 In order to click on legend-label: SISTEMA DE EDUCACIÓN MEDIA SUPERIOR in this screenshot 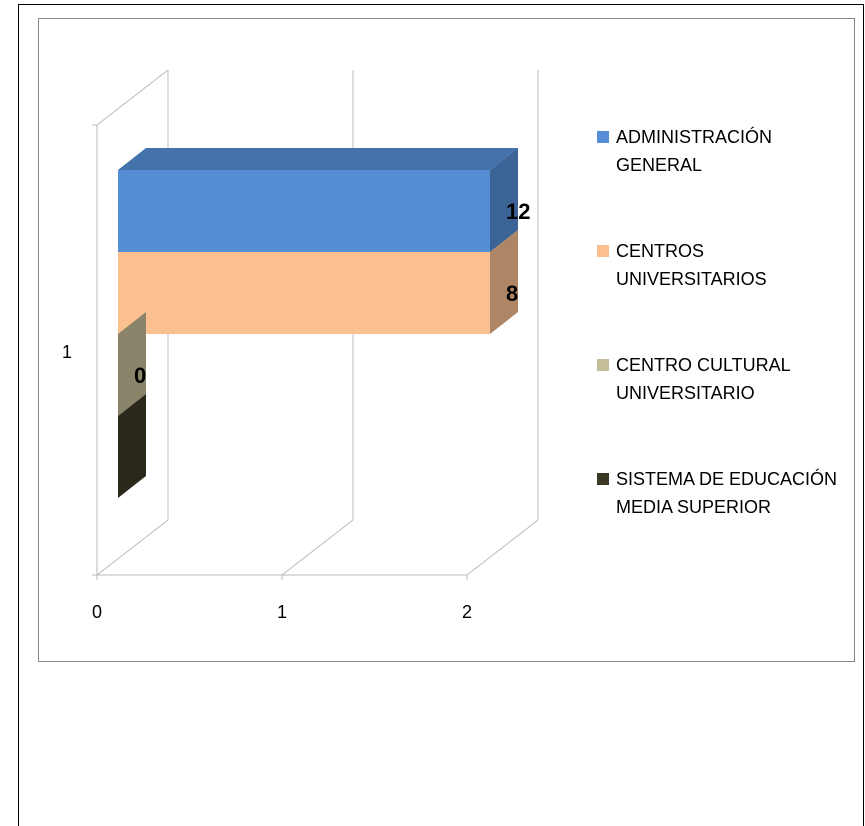, I will do `click(727, 493)`.